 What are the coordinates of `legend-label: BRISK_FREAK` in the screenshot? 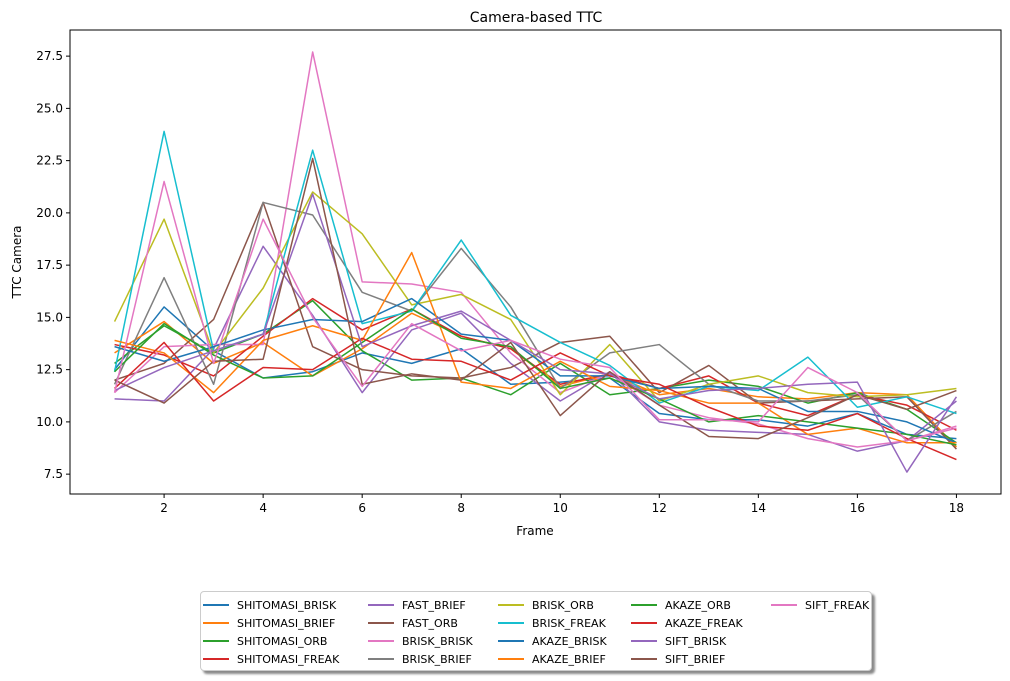 It's located at (569, 623).